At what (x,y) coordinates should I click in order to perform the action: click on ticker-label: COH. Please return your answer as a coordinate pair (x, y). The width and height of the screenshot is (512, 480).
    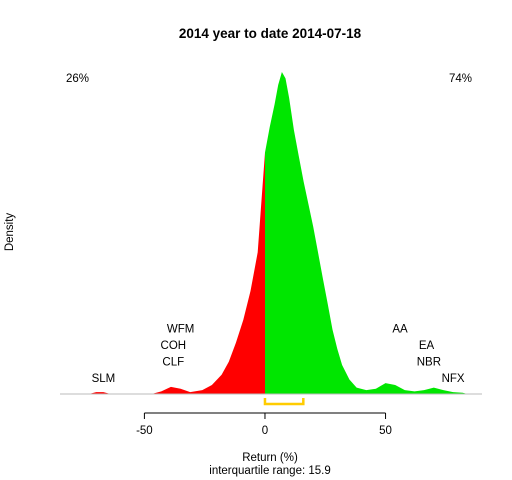
    Looking at the image, I should click on (174, 346).